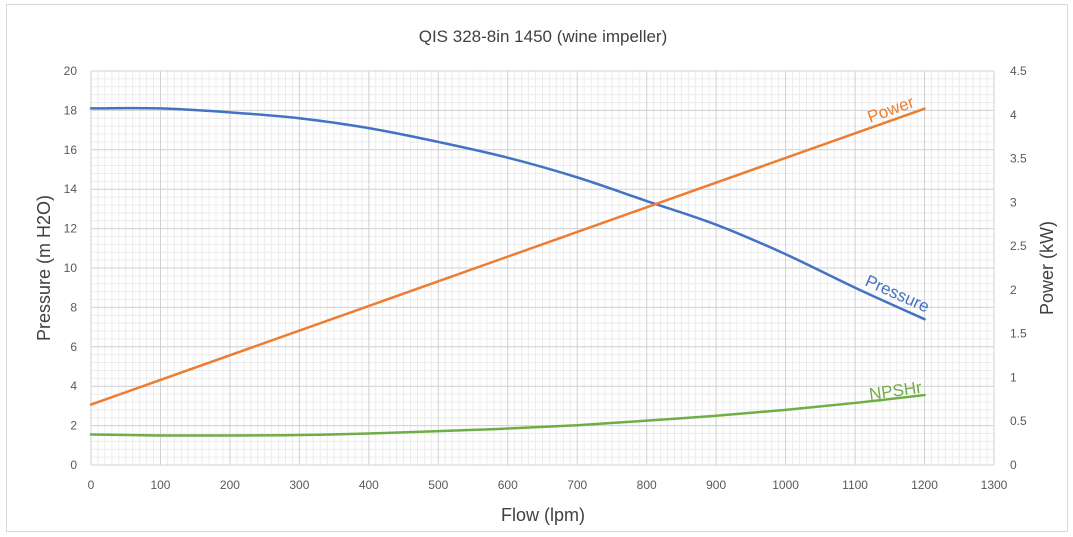 The width and height of the screenshot is (1073, 537). I want to click on y2-tick-label: 4, so click(1013, 115).